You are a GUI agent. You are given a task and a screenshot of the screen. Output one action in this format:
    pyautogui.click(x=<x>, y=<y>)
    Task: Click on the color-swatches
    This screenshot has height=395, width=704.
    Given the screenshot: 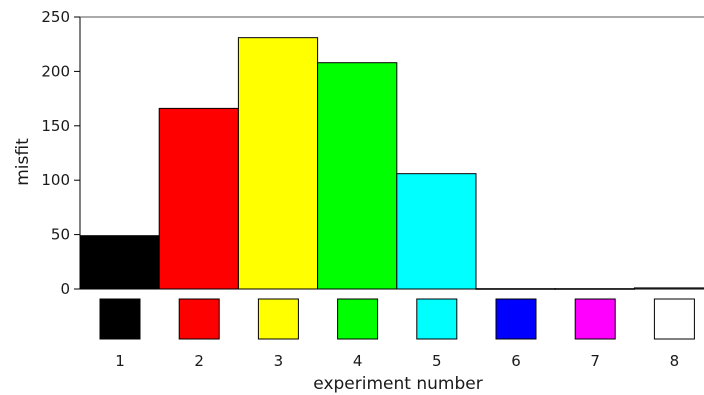 What is the action you would take?
    pyautogui.click(x=397, y=319)
    